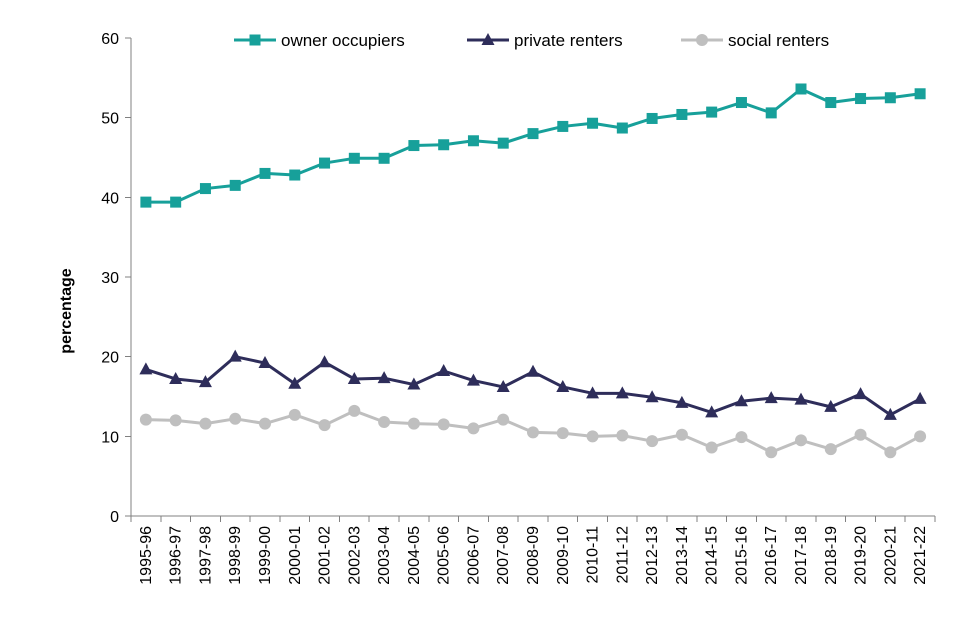 The height and width of the screenshot is (640, 960). I want to click on x-tick-label: 2002-03, so click(354, 555).